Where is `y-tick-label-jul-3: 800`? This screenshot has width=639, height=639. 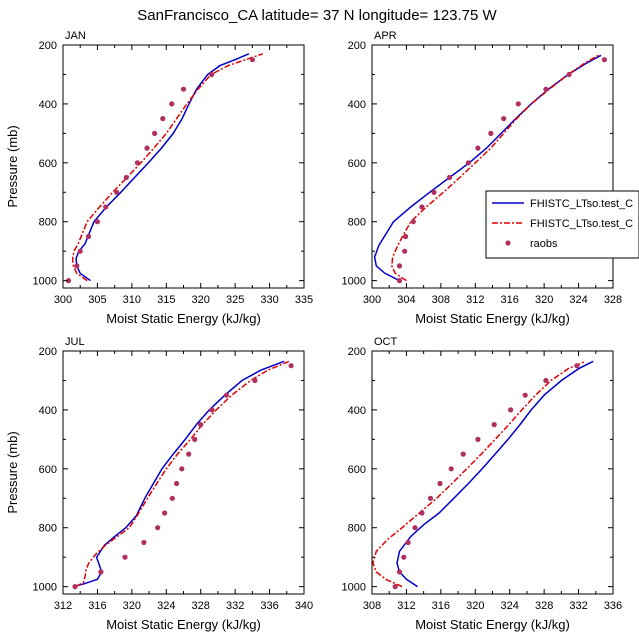
y-tick-label-jul-3: 800 is located at coordinates (48, 529).